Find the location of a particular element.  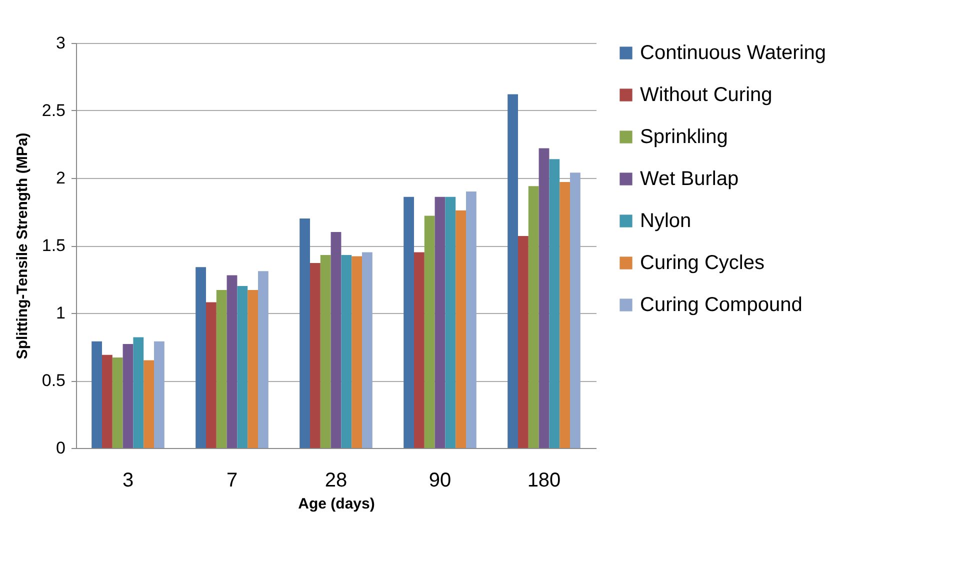

legend-label: Curing Cycles is located at coordinates (702, 263).